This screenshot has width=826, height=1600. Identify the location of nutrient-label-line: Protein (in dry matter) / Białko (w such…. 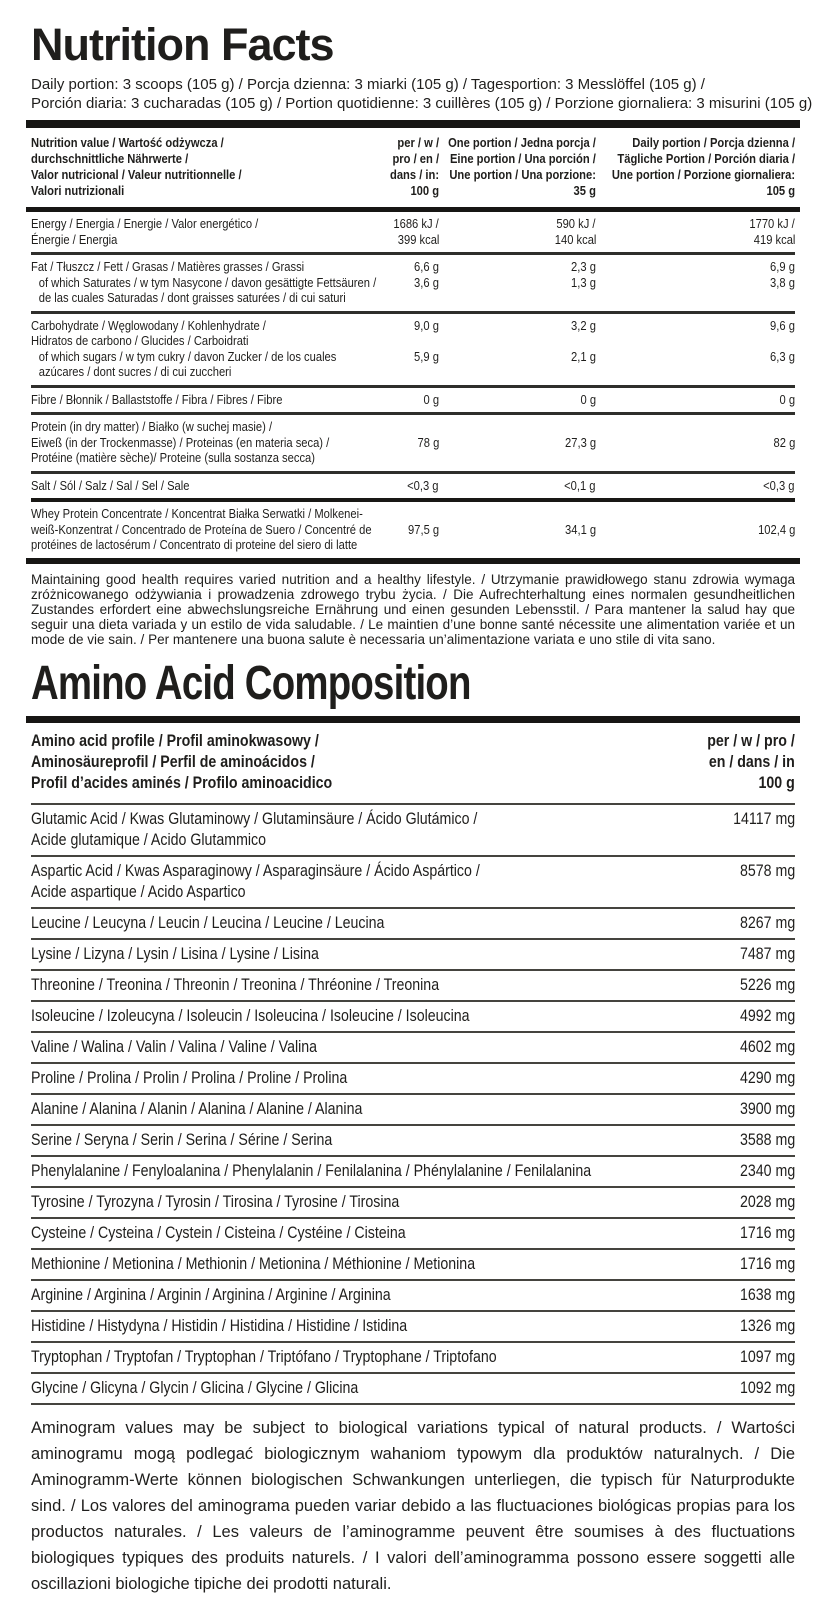
(152, 426).